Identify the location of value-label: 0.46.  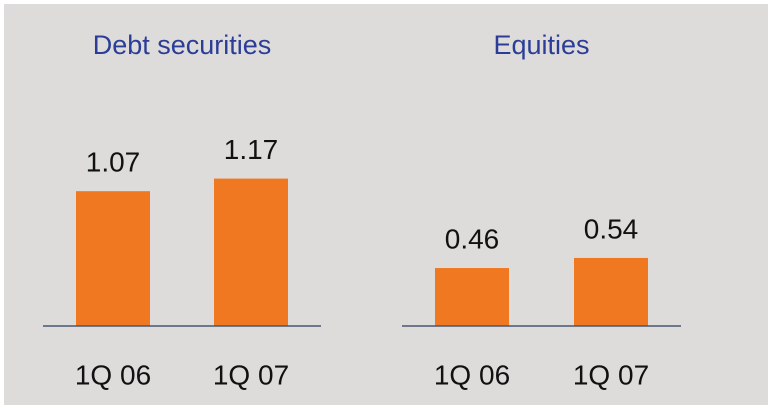
(472, 238).